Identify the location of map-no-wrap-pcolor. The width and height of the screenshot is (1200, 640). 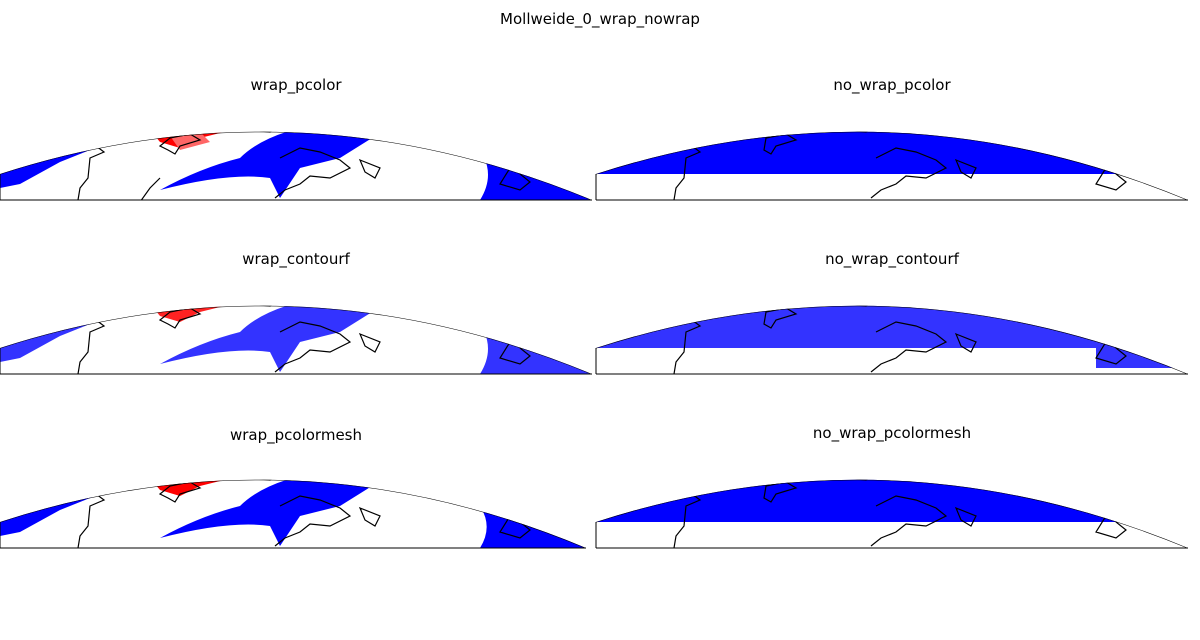
(892, 149).